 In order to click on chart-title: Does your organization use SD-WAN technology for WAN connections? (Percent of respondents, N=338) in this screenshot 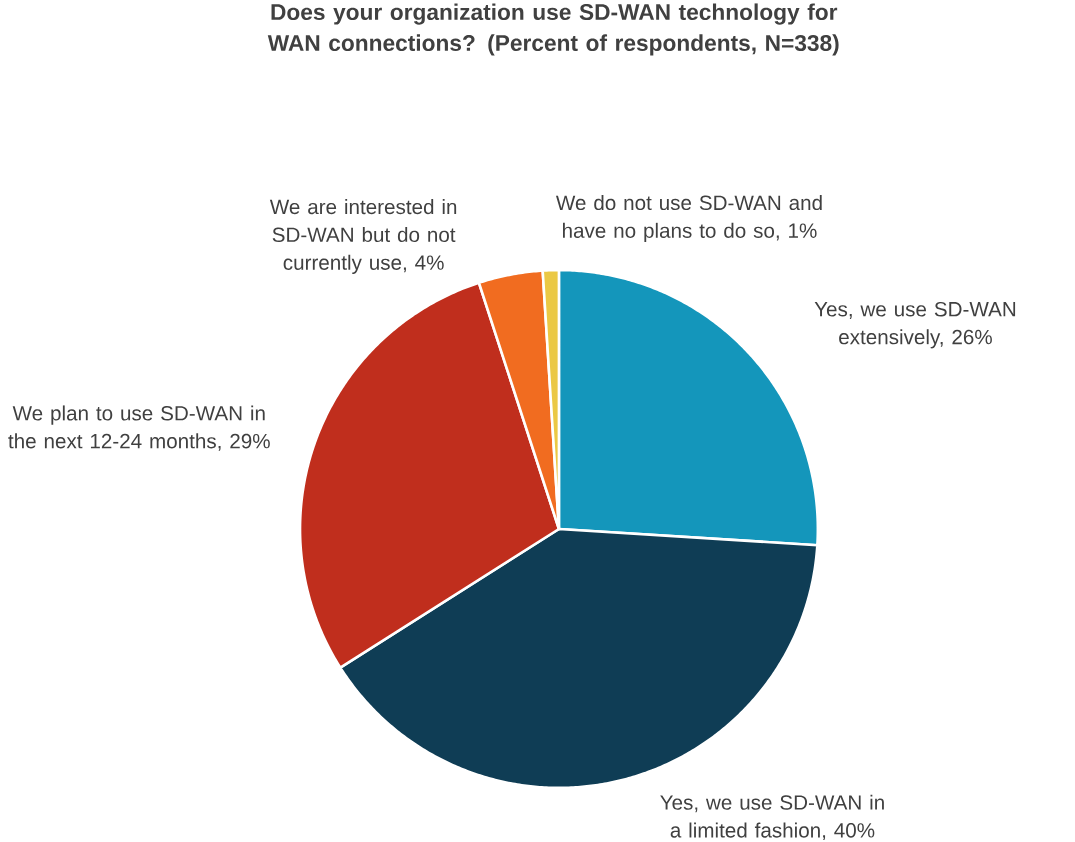, I will do `click(553, 29)`.